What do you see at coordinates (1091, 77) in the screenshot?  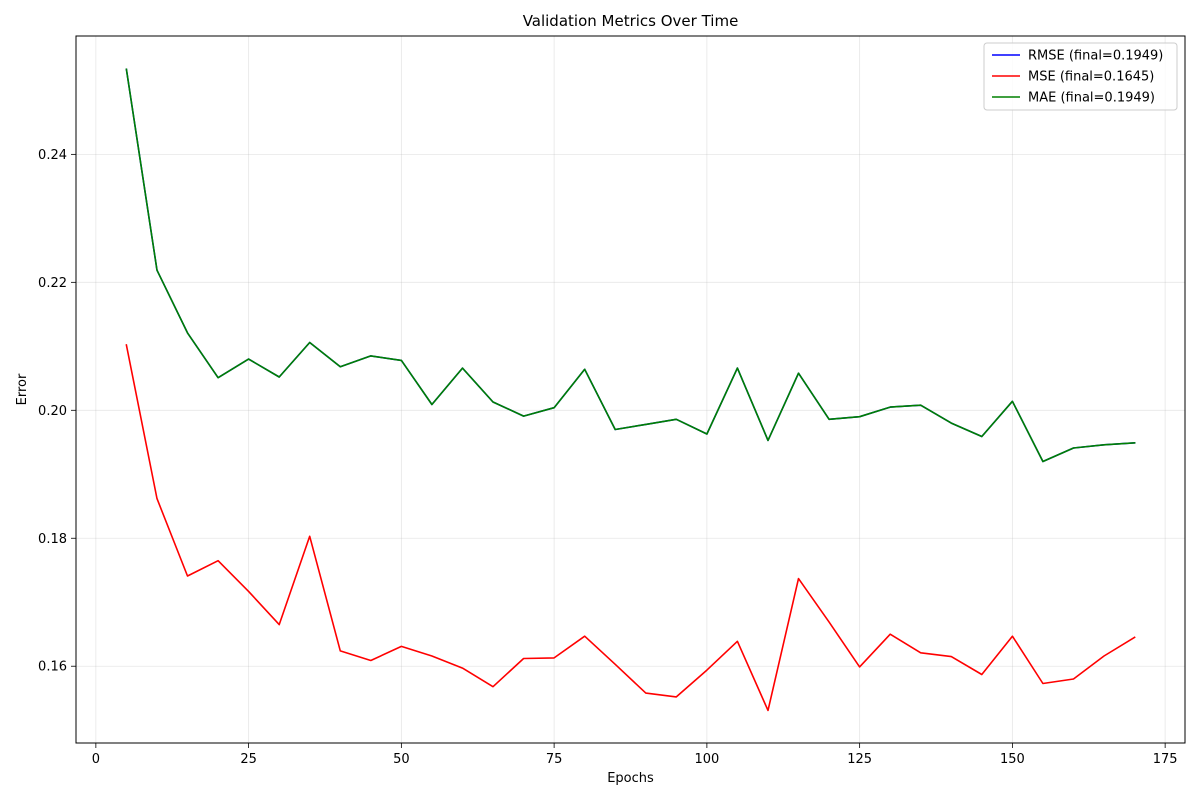 I see `legend-label-1: MSE (final=0.1645)` at bounding box center [1091, 77].